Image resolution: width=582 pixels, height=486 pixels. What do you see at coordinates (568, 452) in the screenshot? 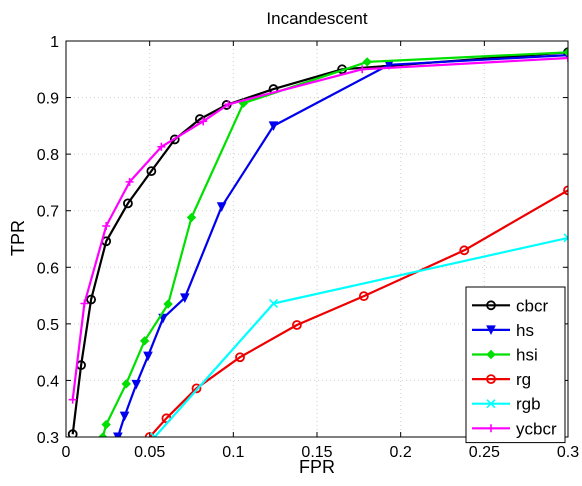
I see `x-tick-label: 0.3` at bounding box center [568, 452].